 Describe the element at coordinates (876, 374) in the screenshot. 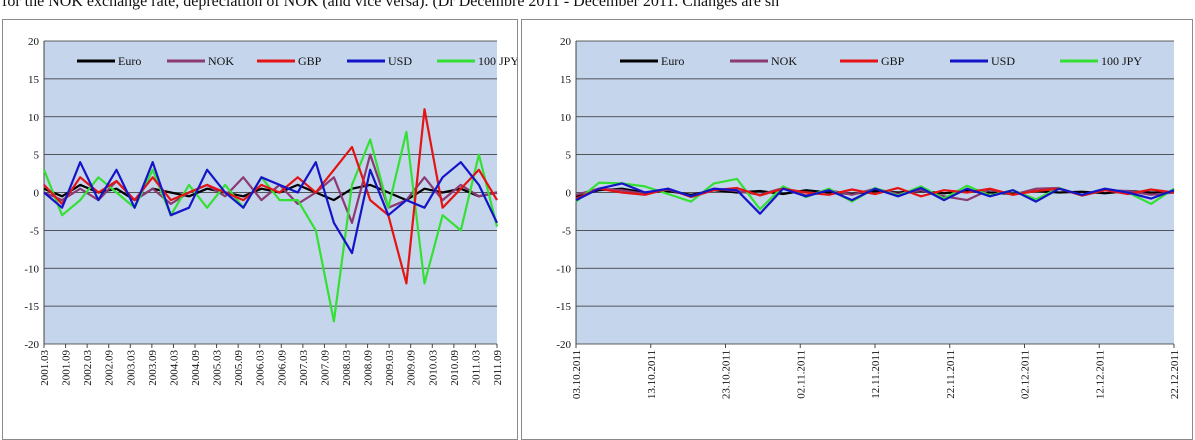

I see `x-tick-label: 12.11.2011` at that location.